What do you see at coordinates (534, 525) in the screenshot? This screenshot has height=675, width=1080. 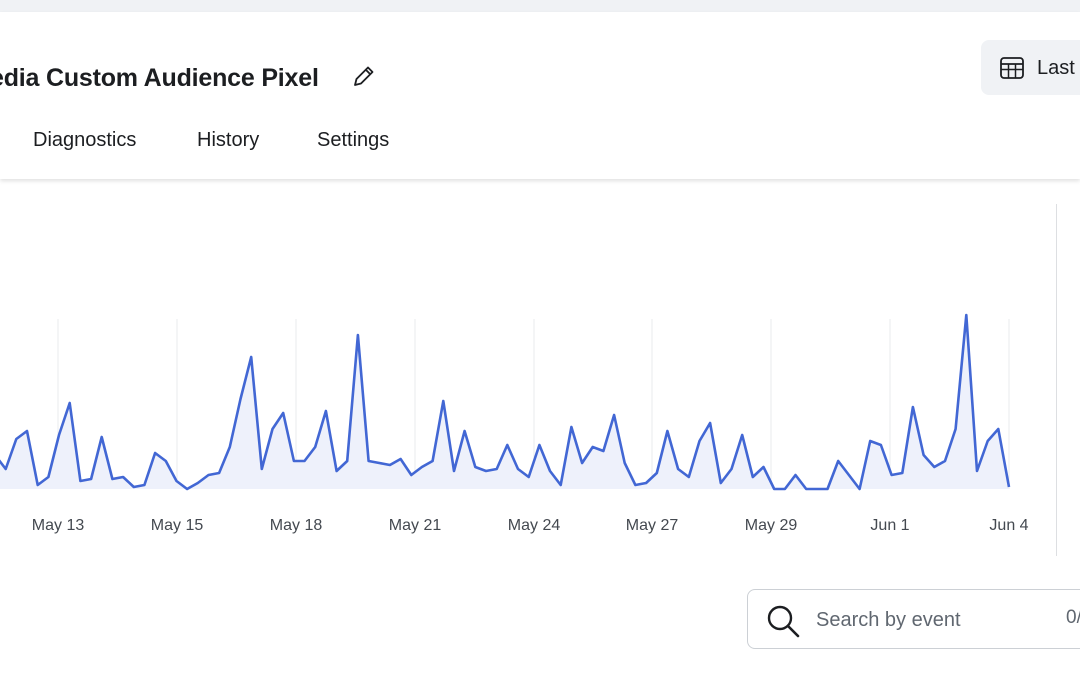 I see `x-tick-label: May 24` at bounding box center [534, 525].